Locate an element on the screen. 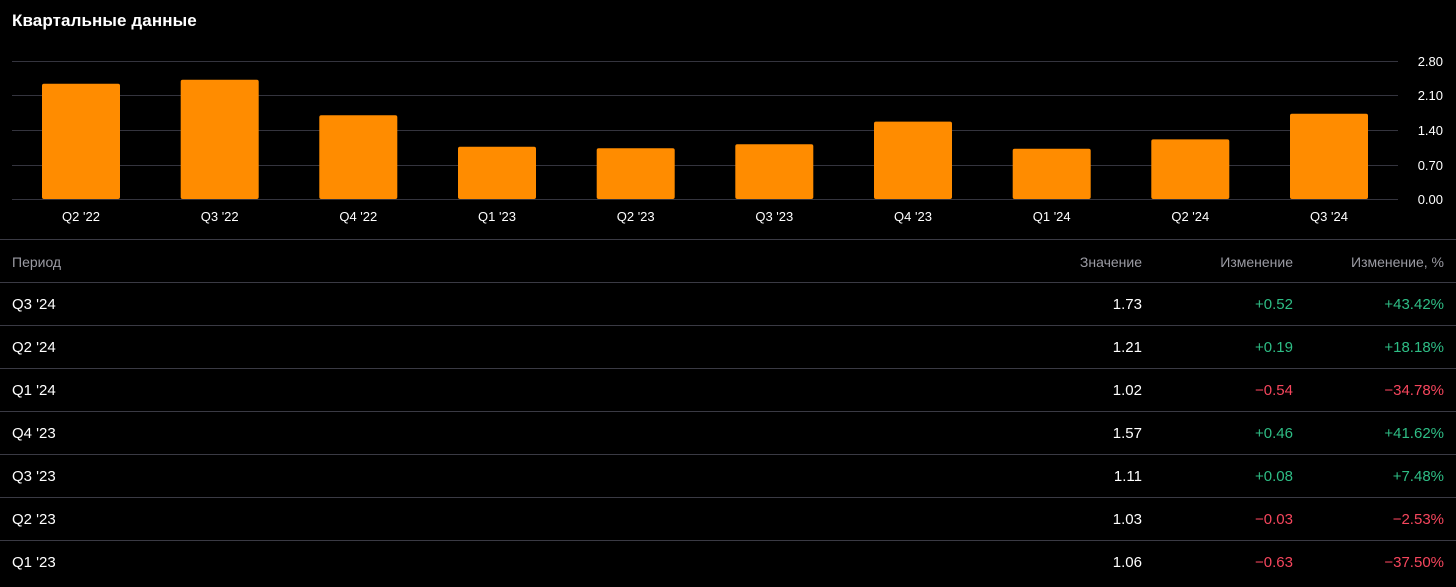 The width and height of the screenshot is (1456, 587). x-tick-label: Q4 '22 is located at coordinates (358, 216).